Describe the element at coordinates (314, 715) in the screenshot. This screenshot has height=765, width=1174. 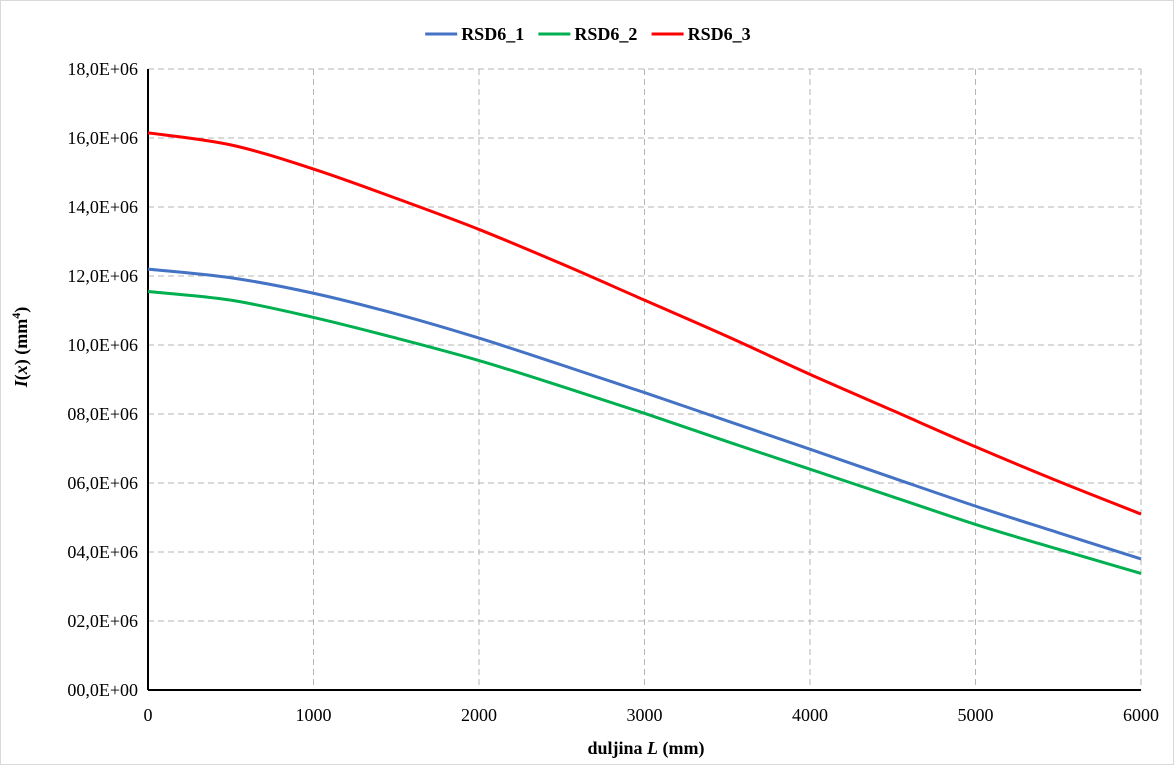
I see `x-tick-label: 1000` at that location.